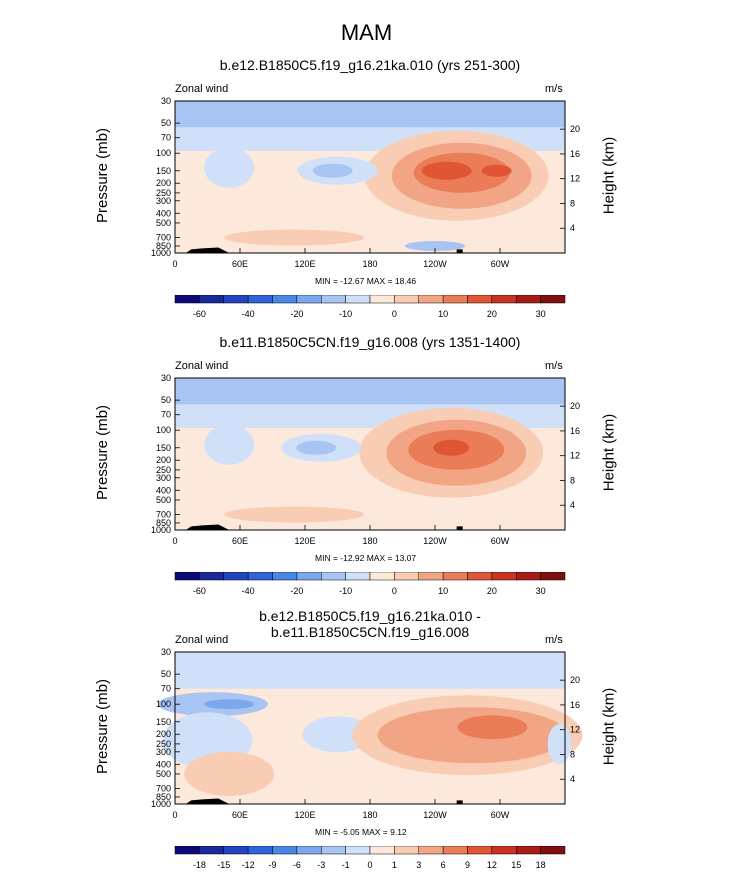 This screenshot has height=876, width=733. Describe the element at coordinates (394, 314) in the screenshot. I see `colorbar-label: 0` at that location.